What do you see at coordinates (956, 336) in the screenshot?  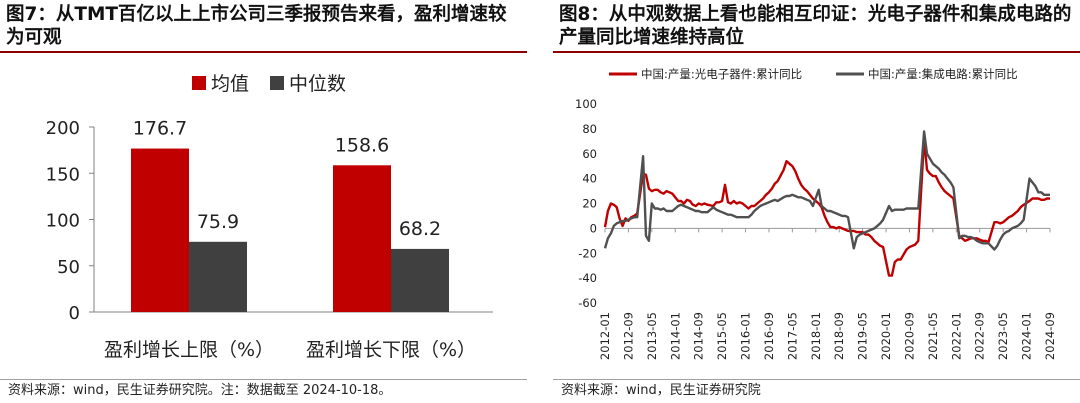 I see `x-tick-label-15: 2022-01` at bounding box center [956, 336].